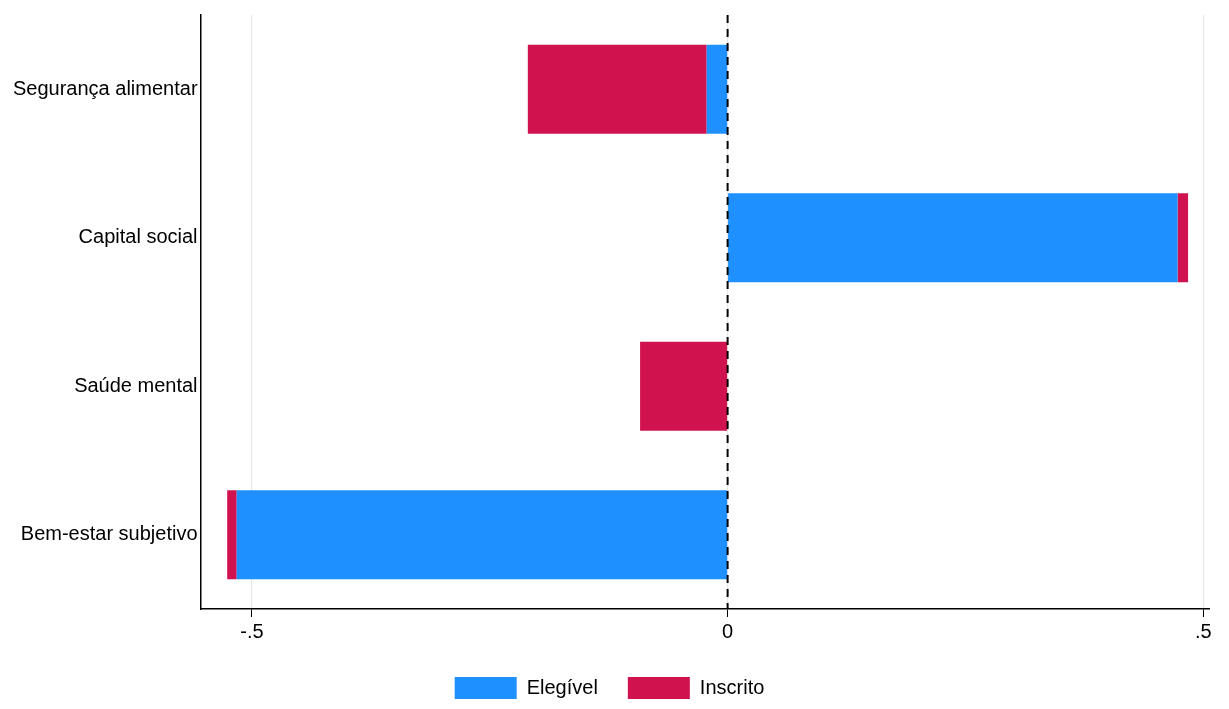  I want to click on x-tick-label: -.5, so click(252, 630).